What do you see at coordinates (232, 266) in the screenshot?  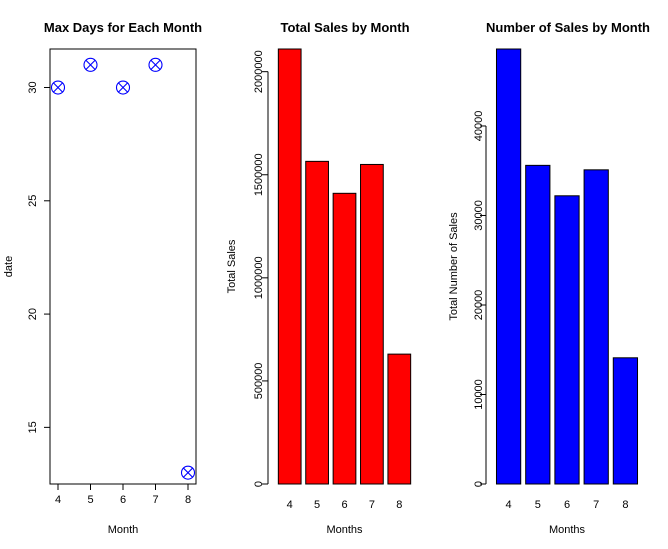 I see `y-axis-label: Total Sales` at bounding box center [232, 266].